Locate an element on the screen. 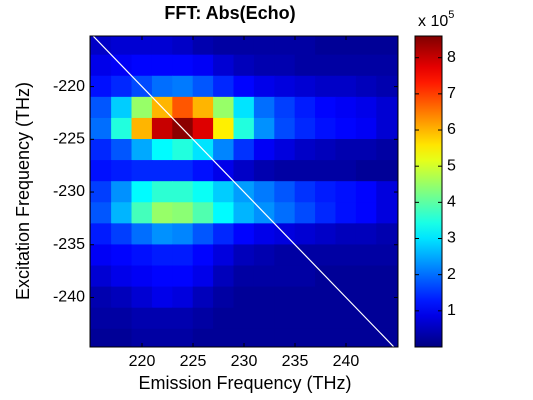  x-tick-label: 220 is located at coordinates (142, 361).